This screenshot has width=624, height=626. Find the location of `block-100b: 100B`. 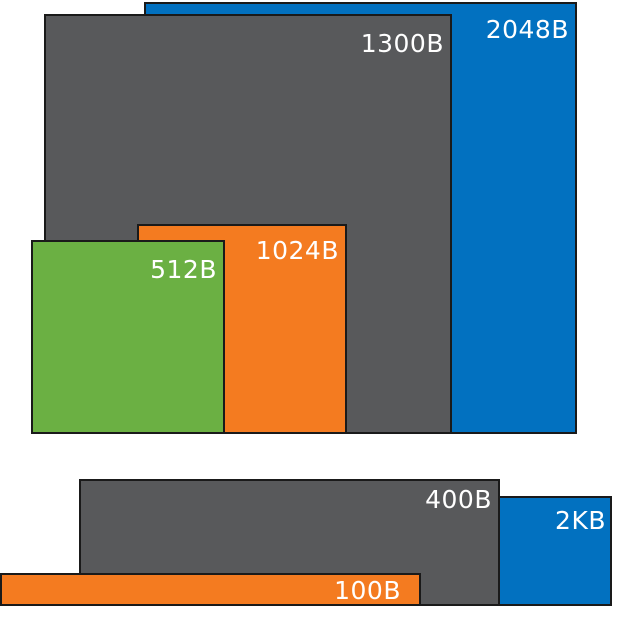

block-100b: 100B is located at coordinates (210, 589).